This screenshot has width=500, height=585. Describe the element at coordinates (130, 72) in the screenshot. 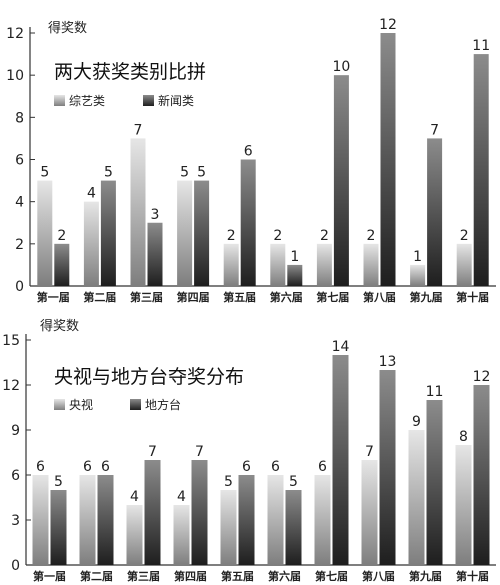

I see `chart-title: 两大获奖类别比拼` at that location.